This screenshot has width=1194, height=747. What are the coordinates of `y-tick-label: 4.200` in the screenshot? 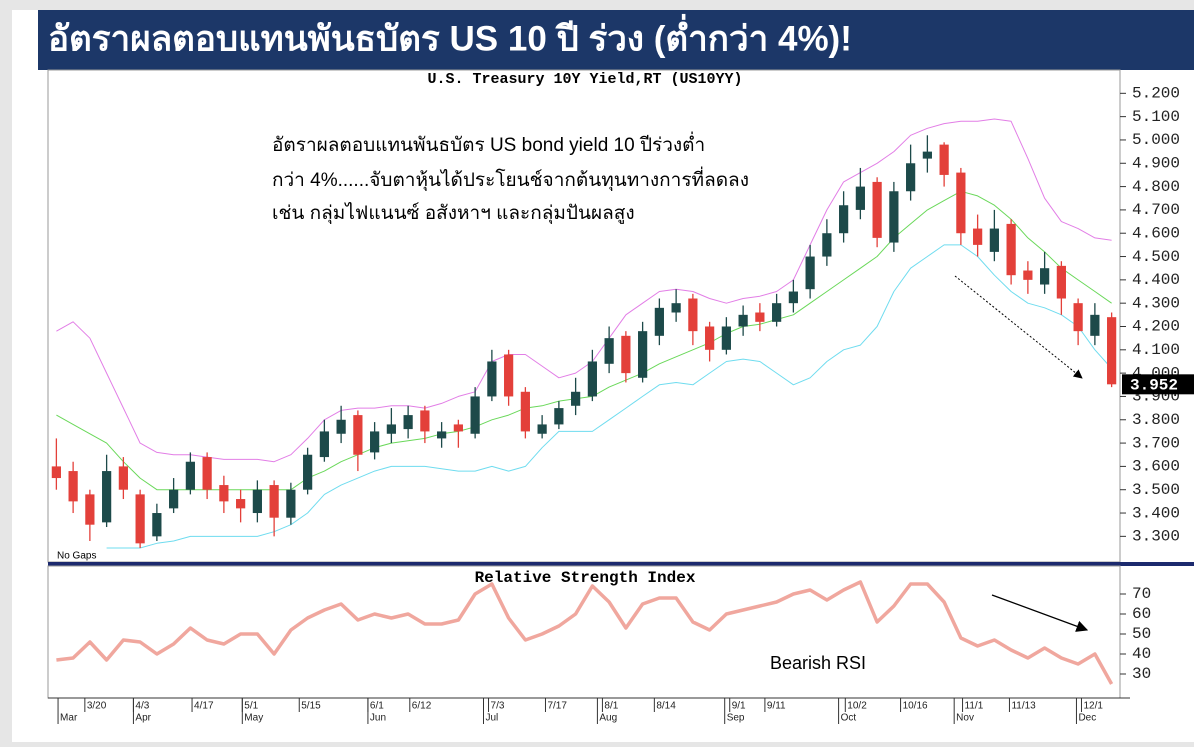 It's located at (1156, 327).